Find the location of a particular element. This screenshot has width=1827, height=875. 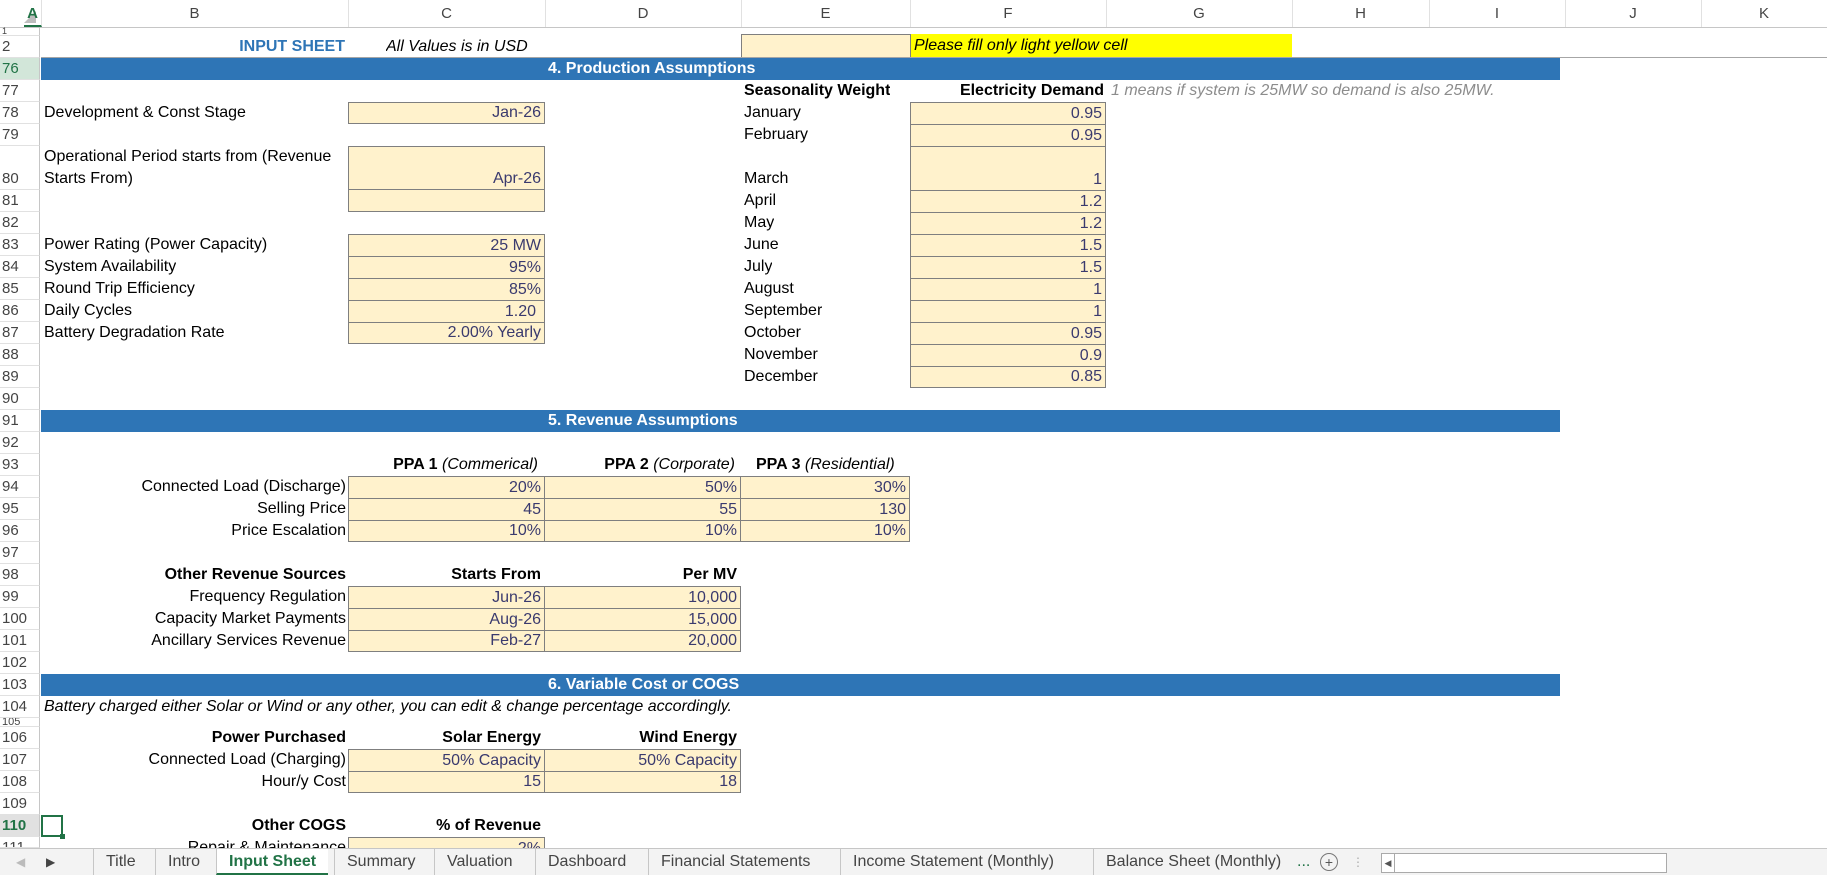

row-header-102: 102 is located at coordinates (20, 663).